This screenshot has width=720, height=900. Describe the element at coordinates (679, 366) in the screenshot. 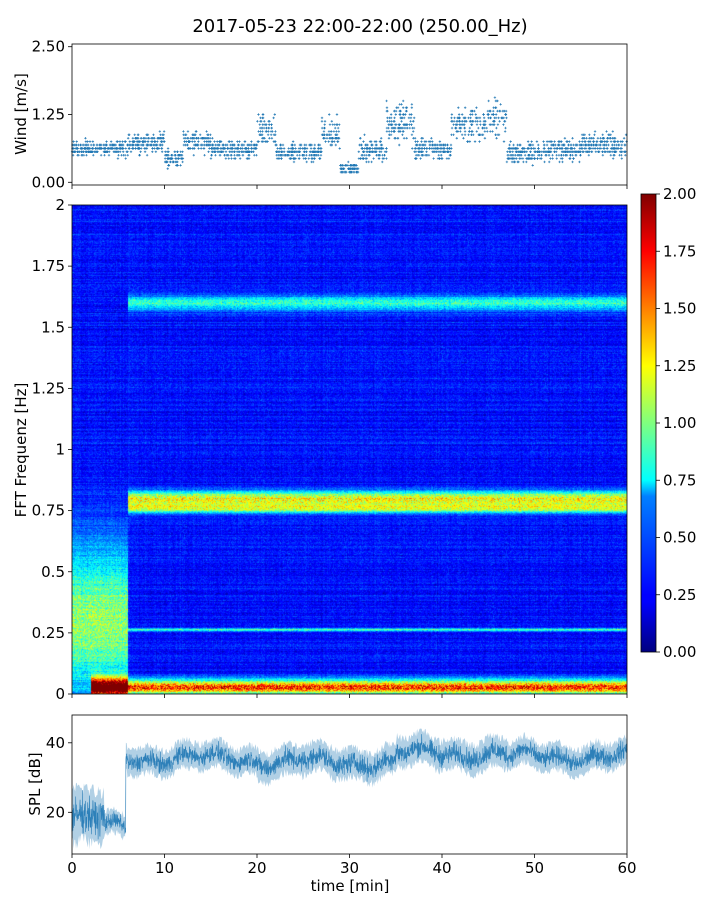

I see `colorbar-tick-label: 1.25` at that location.